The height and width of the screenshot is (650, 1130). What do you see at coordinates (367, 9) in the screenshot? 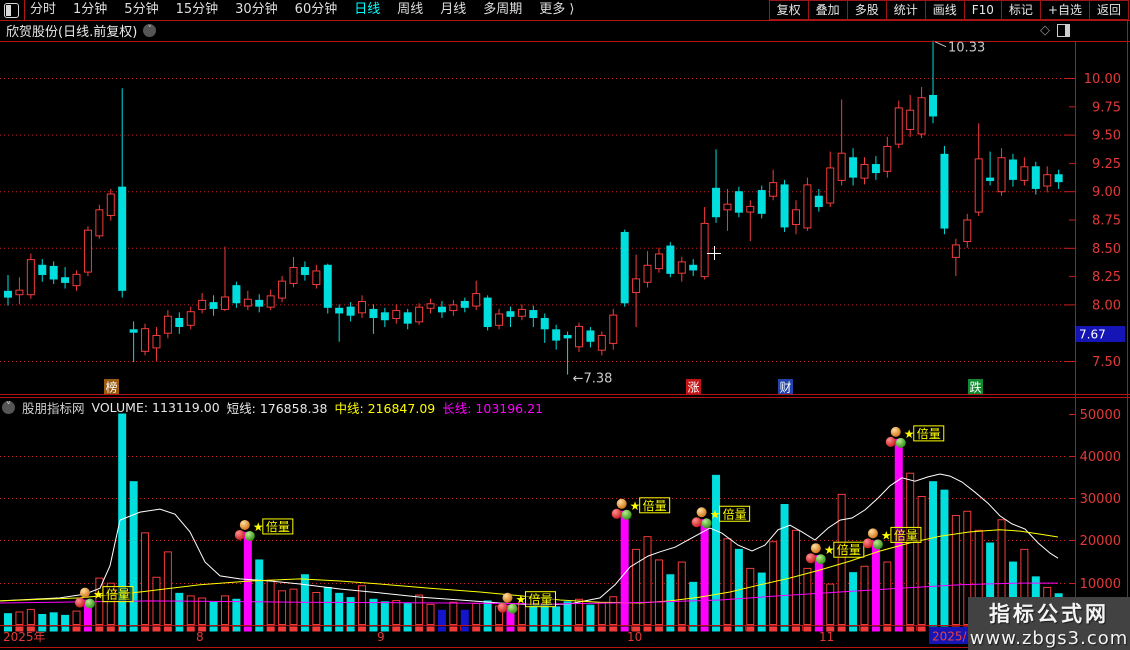
I see `period-item-6: 日线` at bounding box center [367, 9].